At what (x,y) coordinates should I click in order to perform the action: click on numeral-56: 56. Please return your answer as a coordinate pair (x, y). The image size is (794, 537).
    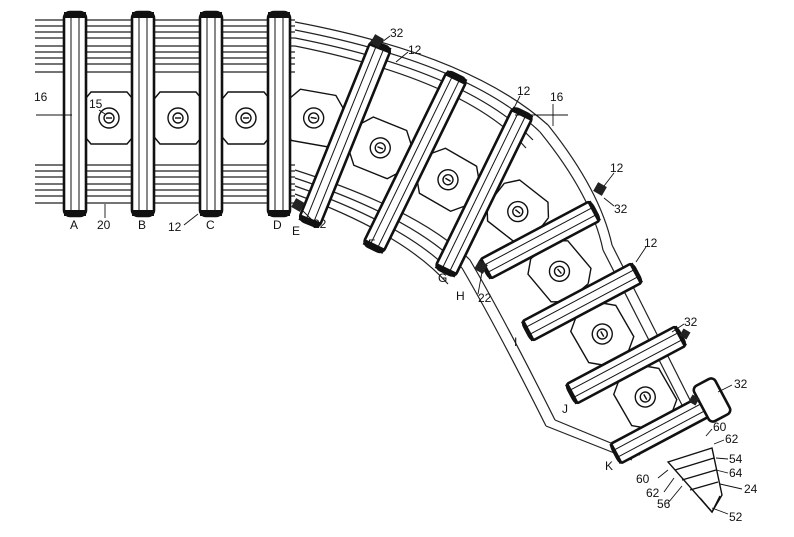
    Looking at the image, I should click on (664, 504).